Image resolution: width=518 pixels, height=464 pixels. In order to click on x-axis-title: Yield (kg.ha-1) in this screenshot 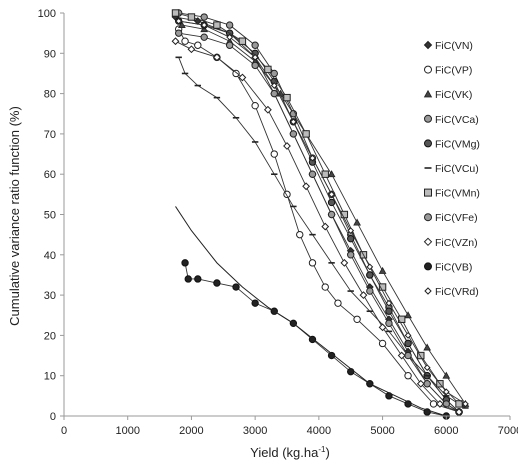, I will do `click(290, 452)`.